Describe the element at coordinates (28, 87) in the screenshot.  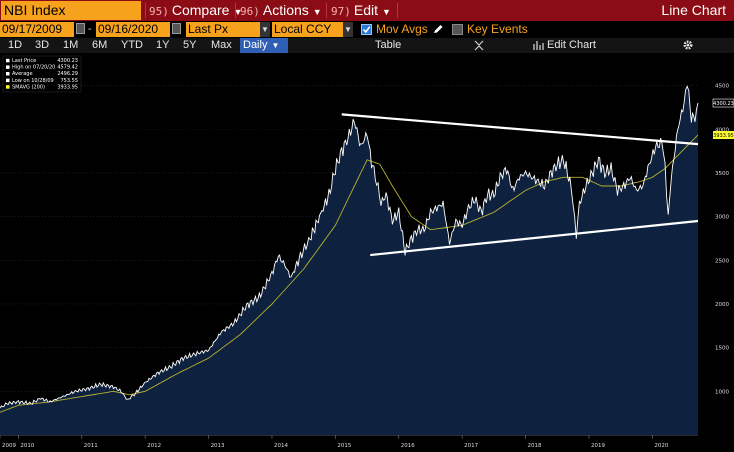
I see `legend-label: SMAVG (200)` at that location.